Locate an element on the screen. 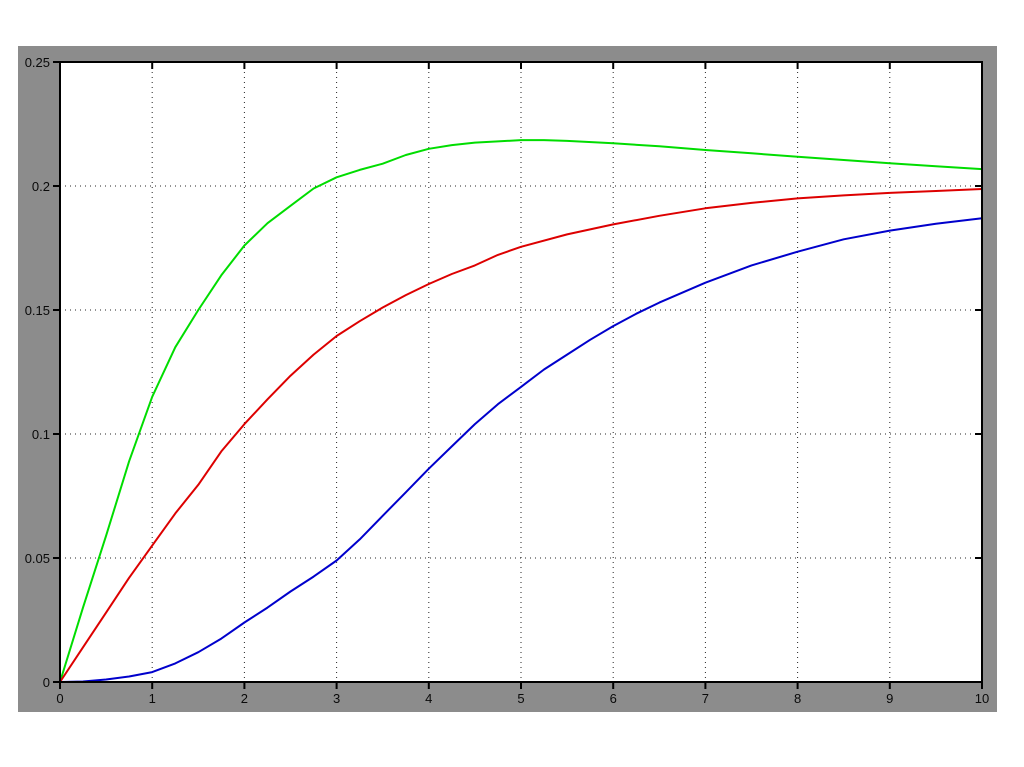  y-tick-label: 0.2 is located at coordinates (41, 186).